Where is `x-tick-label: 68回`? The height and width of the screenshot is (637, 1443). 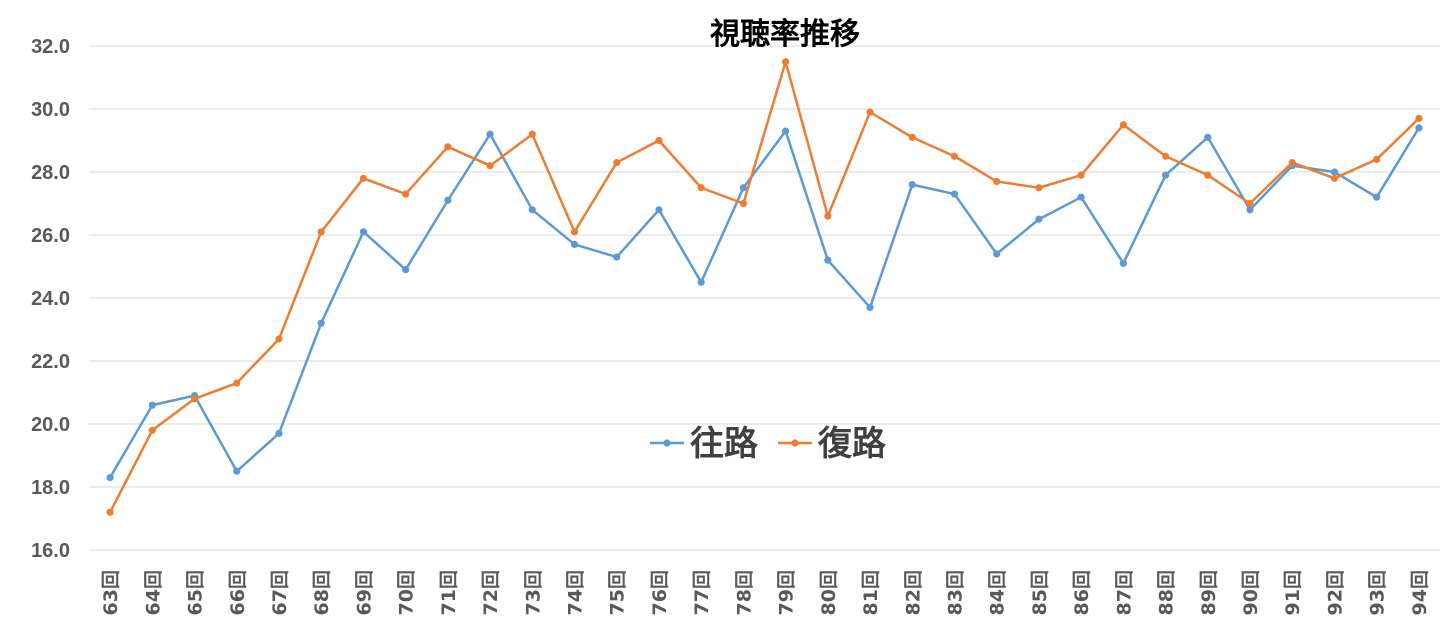 x-tick-label: 68回 is located at coordinates (322, 592).